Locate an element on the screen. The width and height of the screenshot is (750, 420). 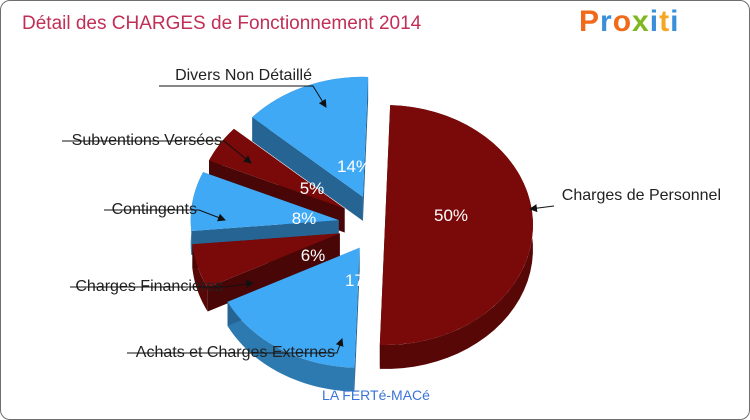
pie-slice-achats-et-charges-externes is located at coordinates (293, 319).